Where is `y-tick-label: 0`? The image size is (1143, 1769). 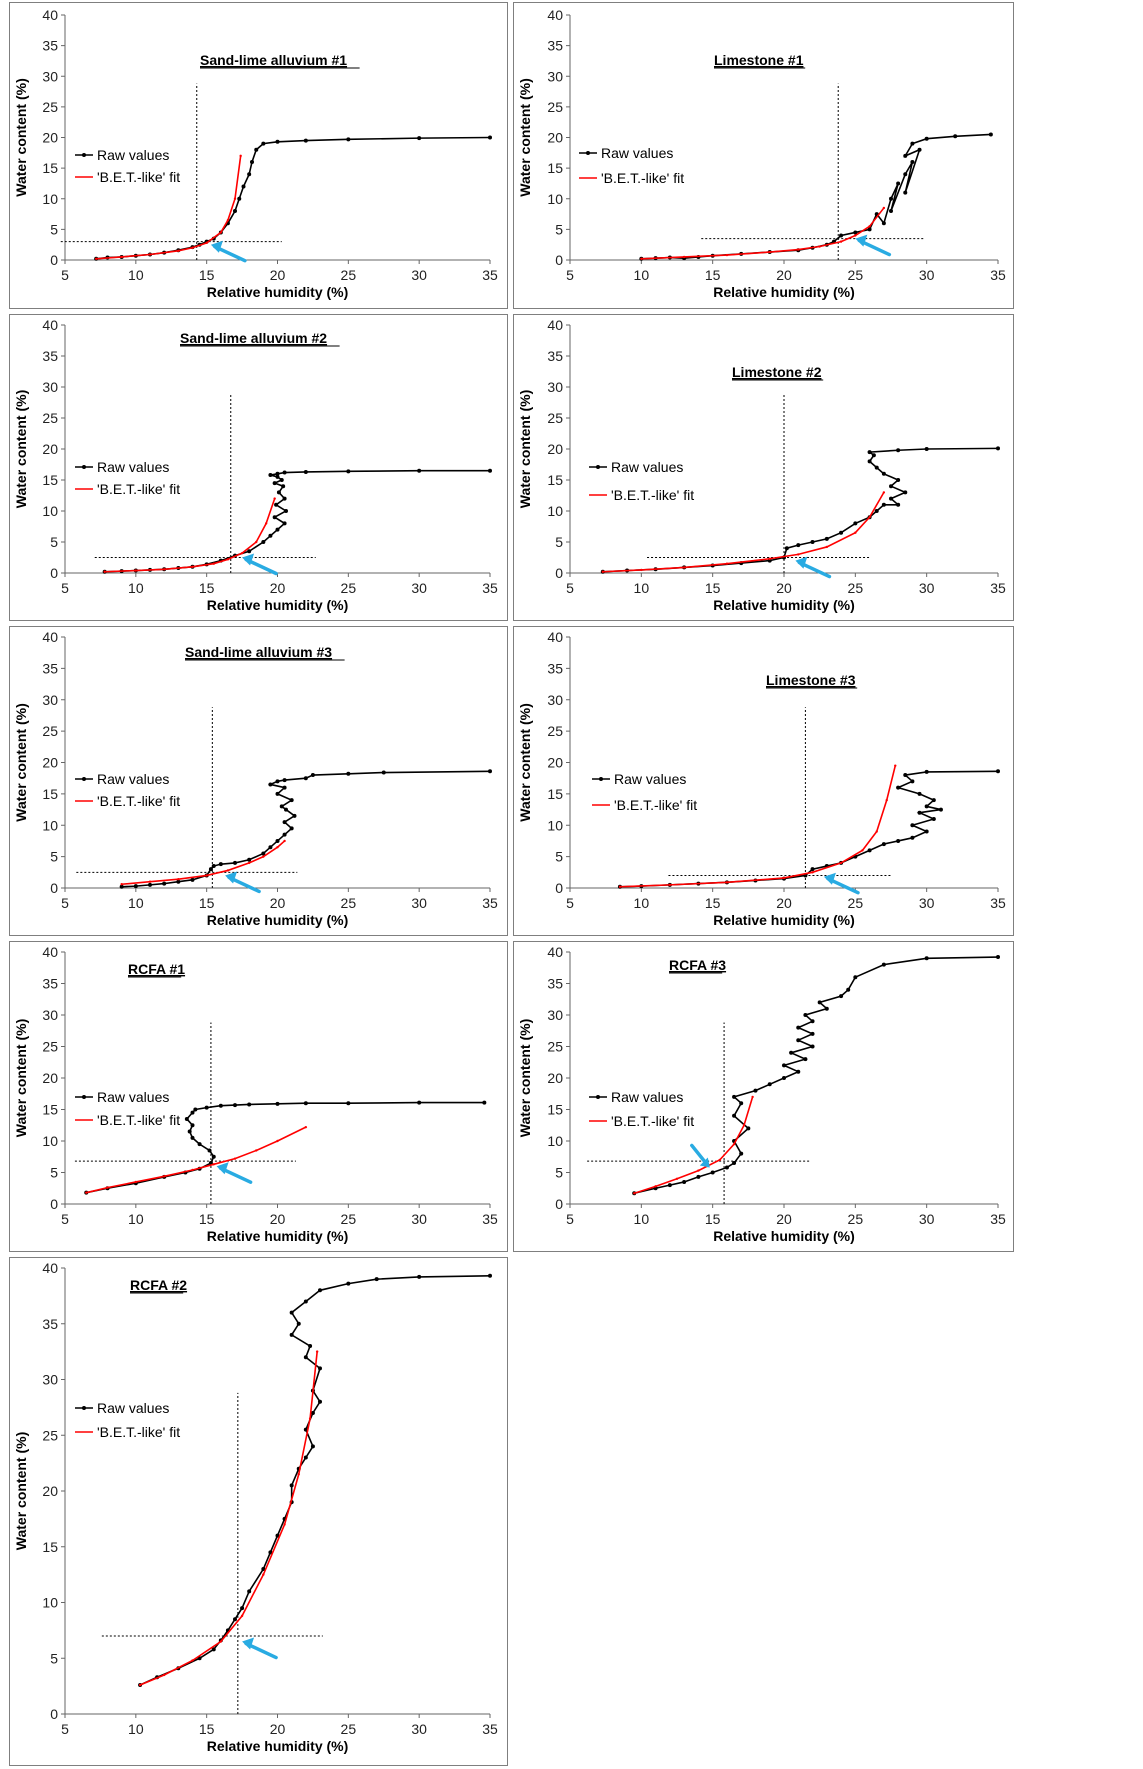
y-tick-label: 0 is located at coordinates (559, 573).